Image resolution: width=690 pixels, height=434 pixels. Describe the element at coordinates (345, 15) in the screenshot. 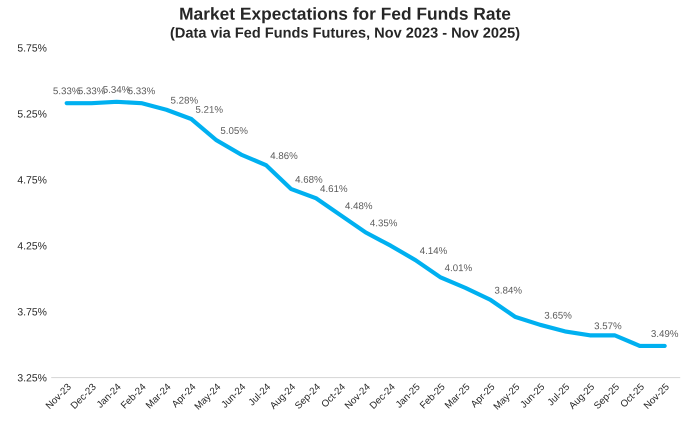

I see `chart-title: Market Expectations for Fed Funds Rate` at that location.